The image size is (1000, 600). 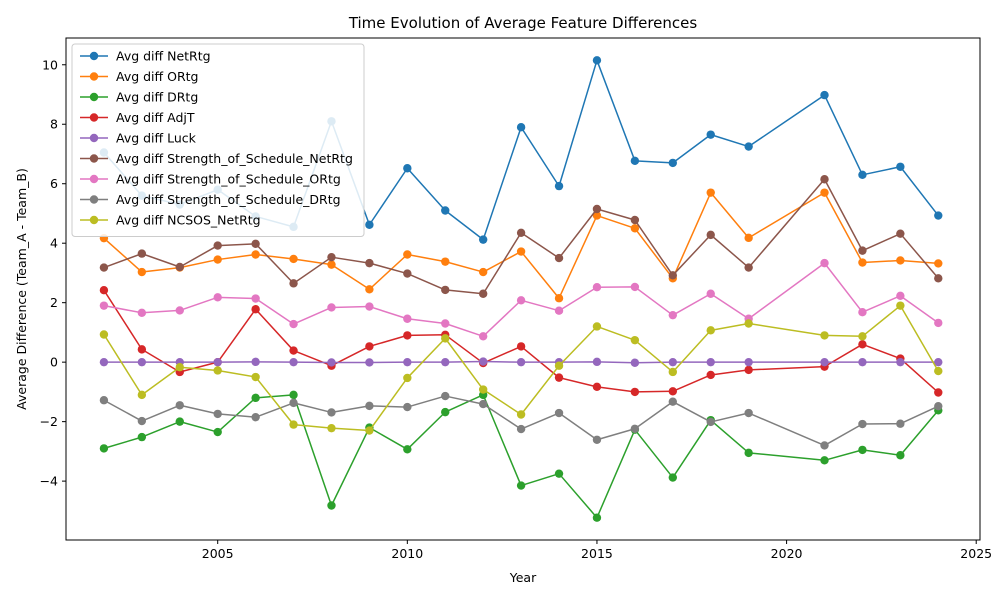 What do you see at coordinates (156, 138) in the screenshot?
I see `legend-label: Avg diff Luck` at bounding box center [156, 138].